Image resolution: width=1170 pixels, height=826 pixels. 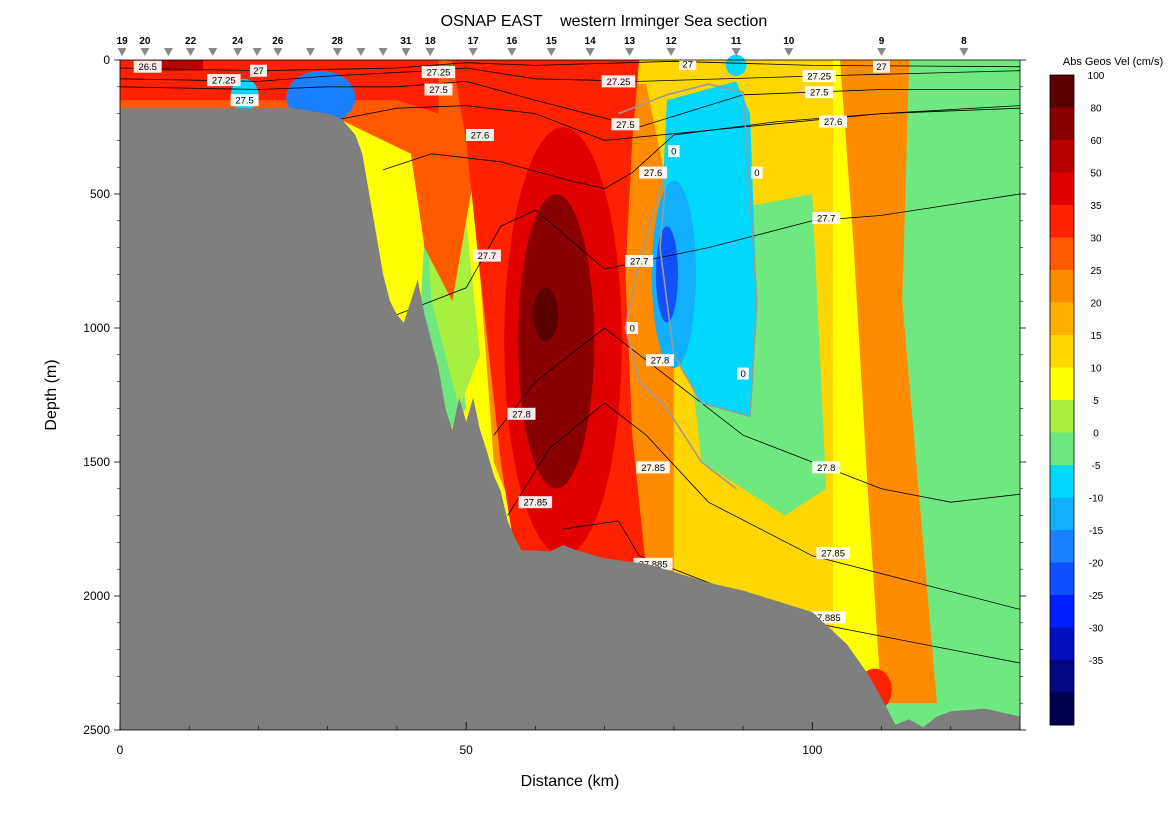 I want to click on station-label: 11, so click(x=736, y=41).